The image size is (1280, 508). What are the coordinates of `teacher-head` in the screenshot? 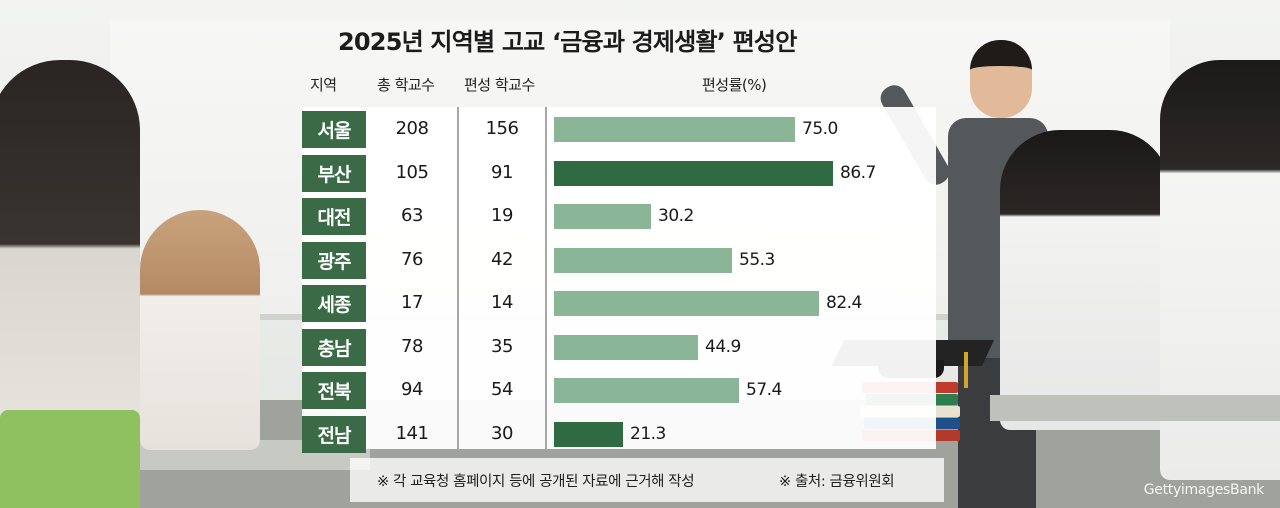 It's located at (1001, 79).